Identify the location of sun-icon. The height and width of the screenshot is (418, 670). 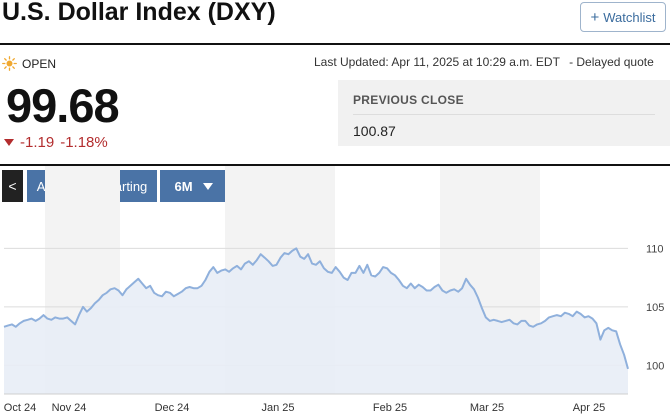
(9, 63).